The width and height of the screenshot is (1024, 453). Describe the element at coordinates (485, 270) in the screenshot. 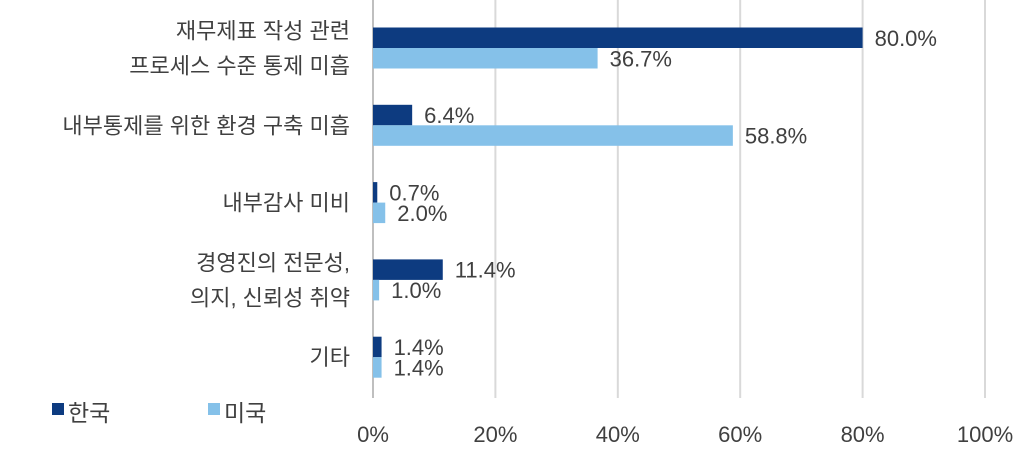

I see `data-label: 11.4%` at that location.